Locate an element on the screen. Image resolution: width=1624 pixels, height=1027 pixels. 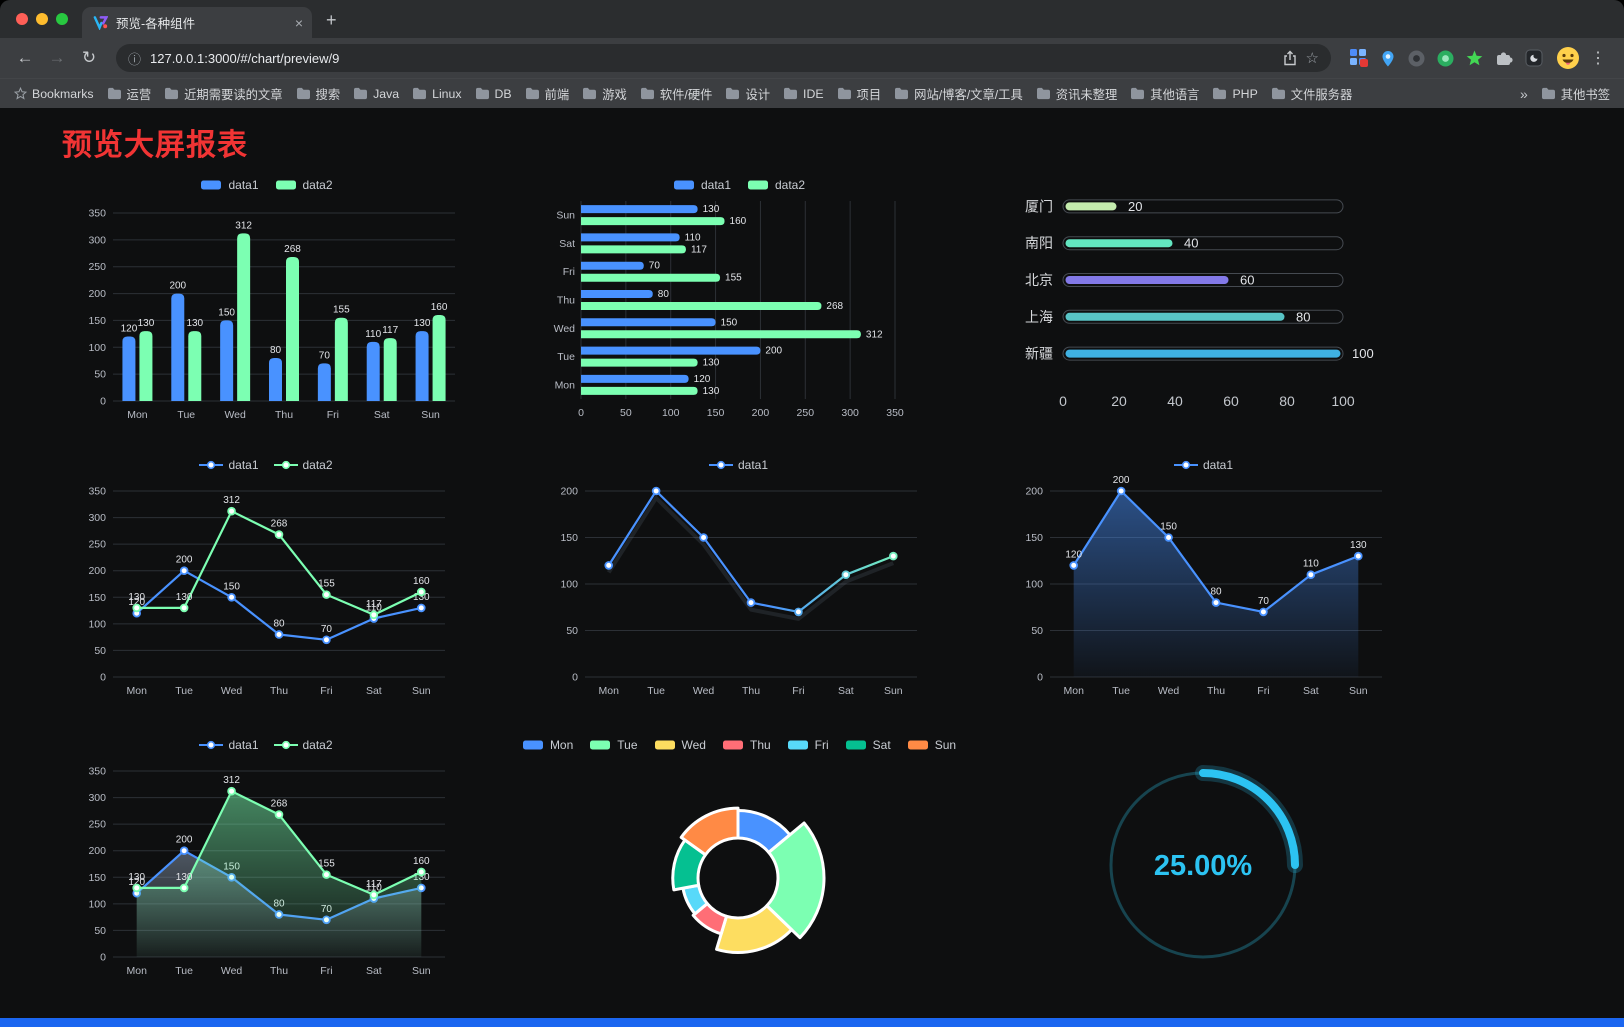
share-icon is located at coordinates (1290, 58).